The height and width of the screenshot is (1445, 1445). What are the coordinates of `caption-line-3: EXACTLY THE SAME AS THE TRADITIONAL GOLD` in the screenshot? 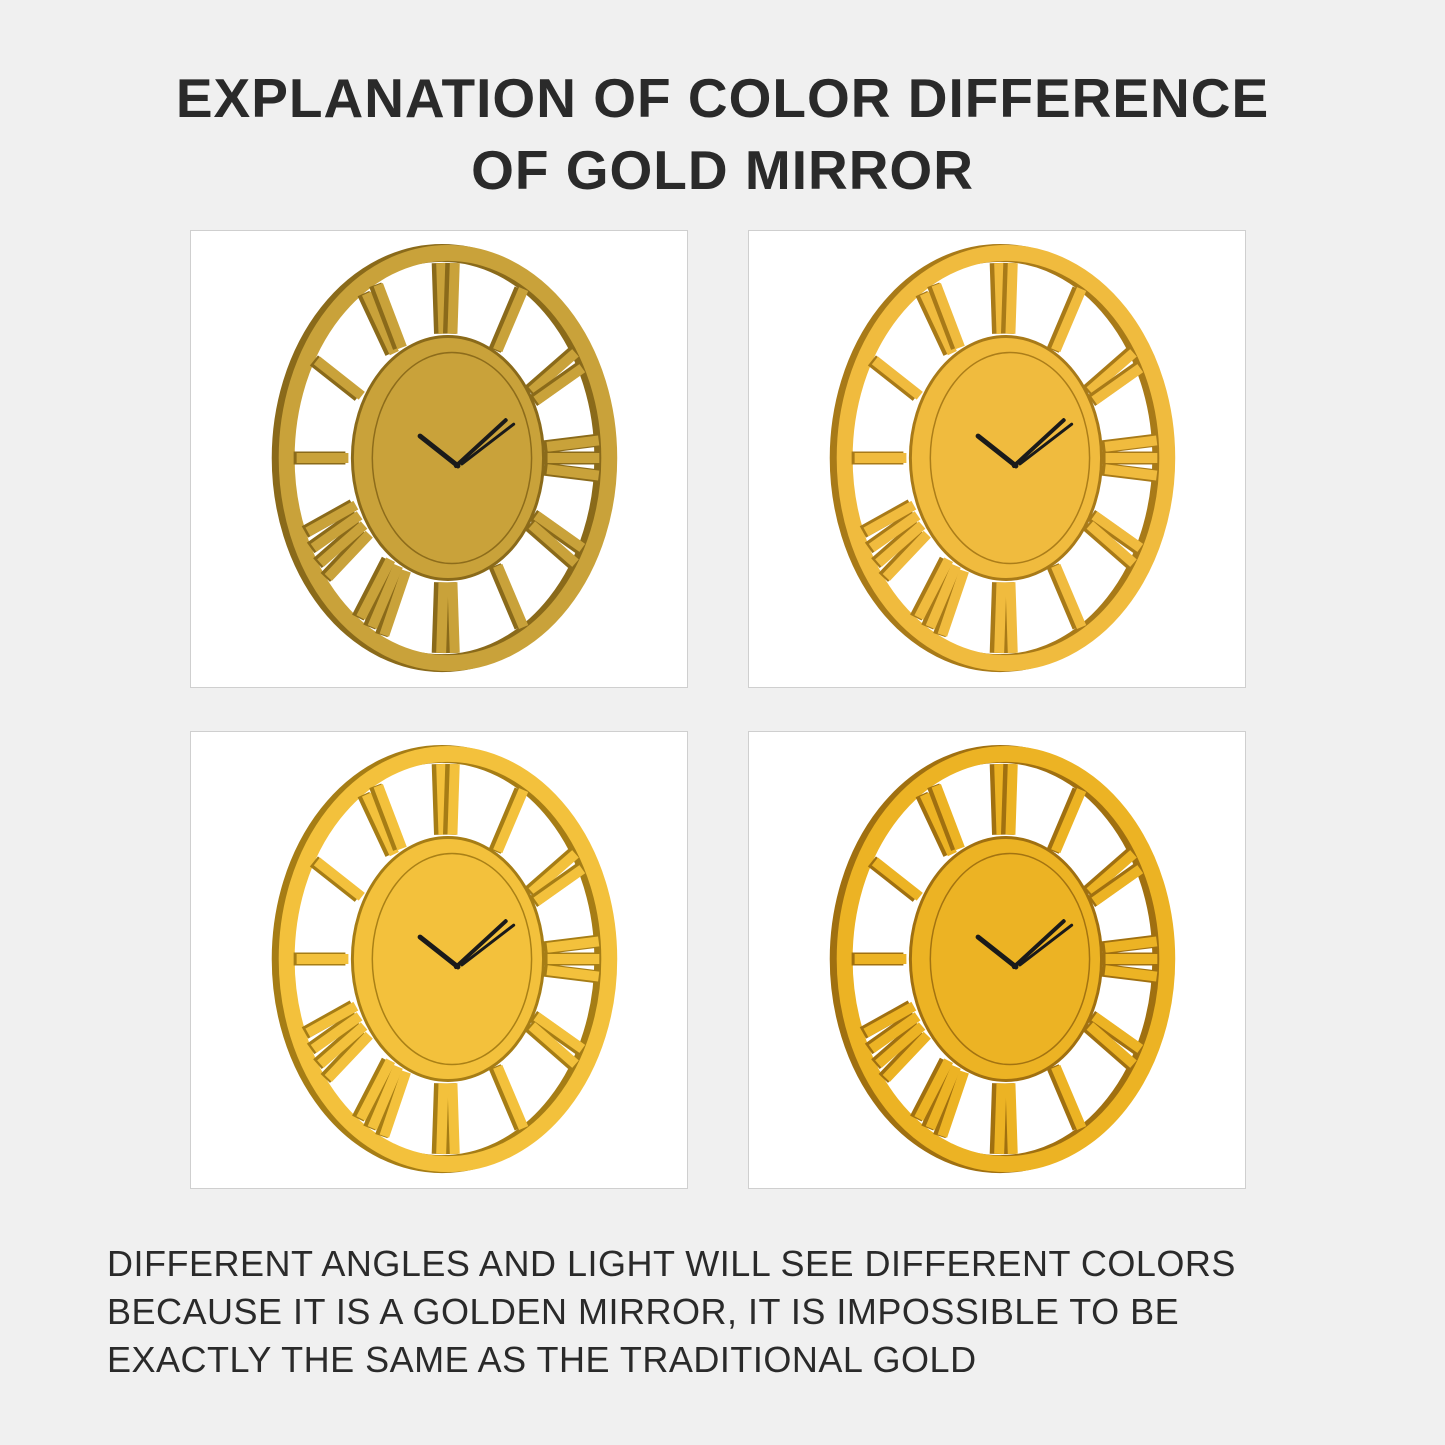 It's located at (542, 1359).